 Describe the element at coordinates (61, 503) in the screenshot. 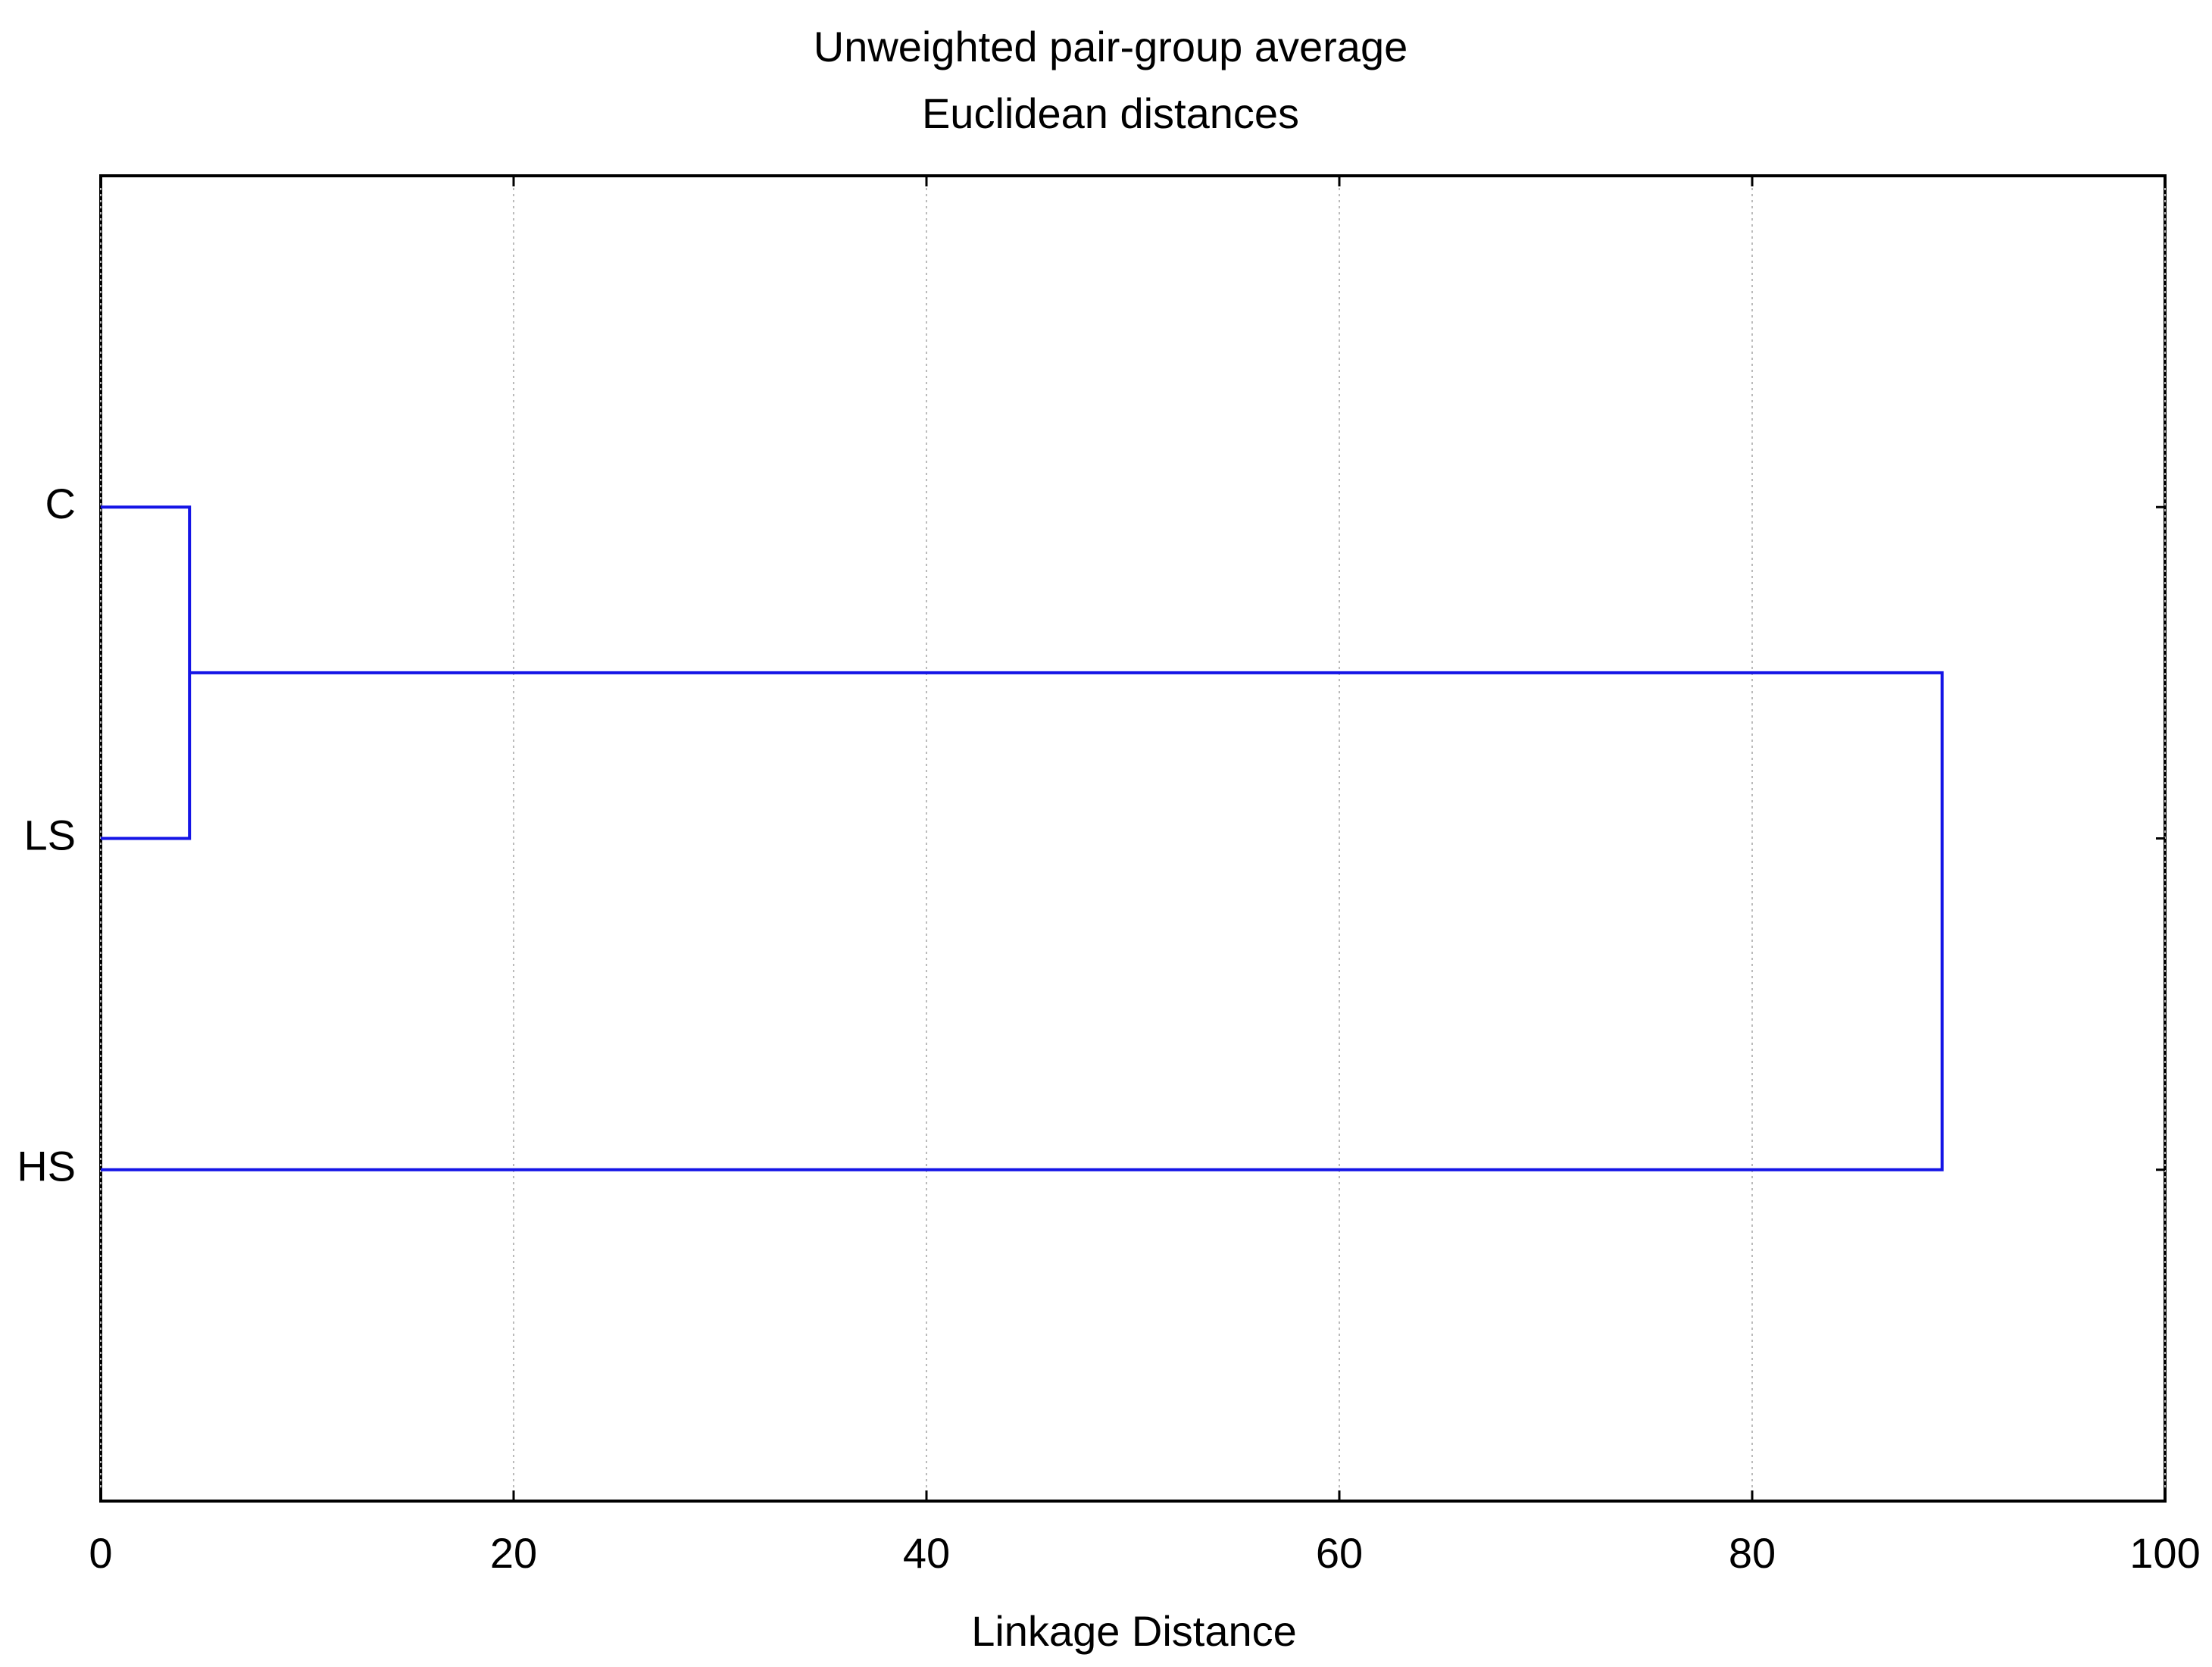

I see `leaf-label: C` at that location.